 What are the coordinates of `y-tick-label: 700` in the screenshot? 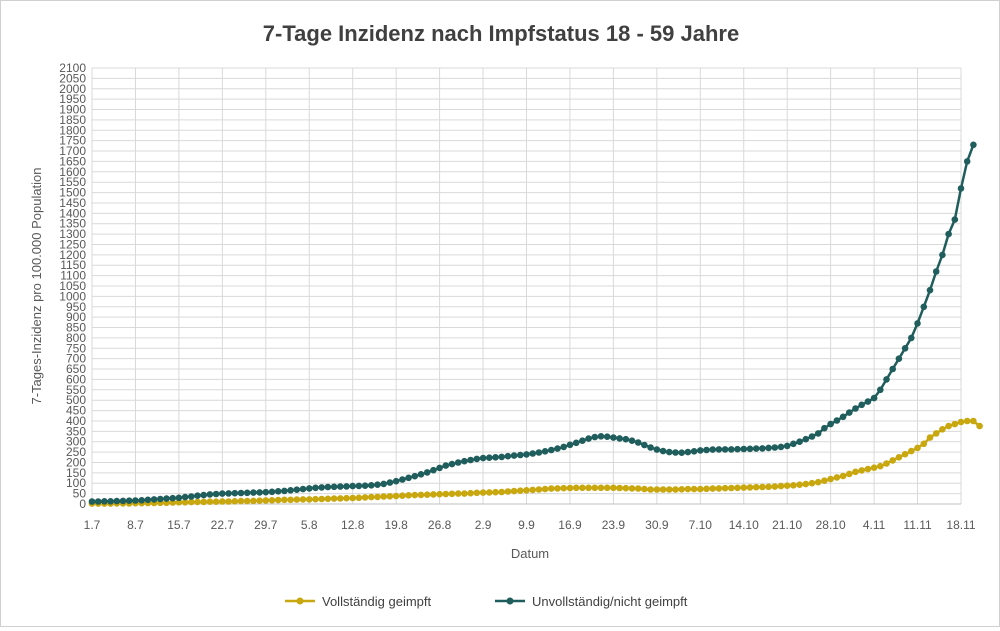 It's located at (76, 359).